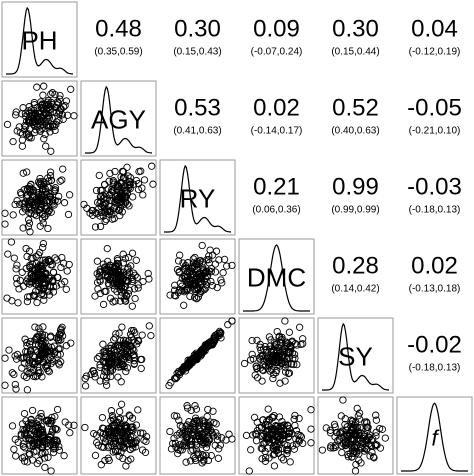 The width and height of the screenshot is (474, 476). What do you see at coordinates (435, 368) in the screenshot?
I see `correlation-ci: (-0.18,0.13)` at bounding box center [435, 368].